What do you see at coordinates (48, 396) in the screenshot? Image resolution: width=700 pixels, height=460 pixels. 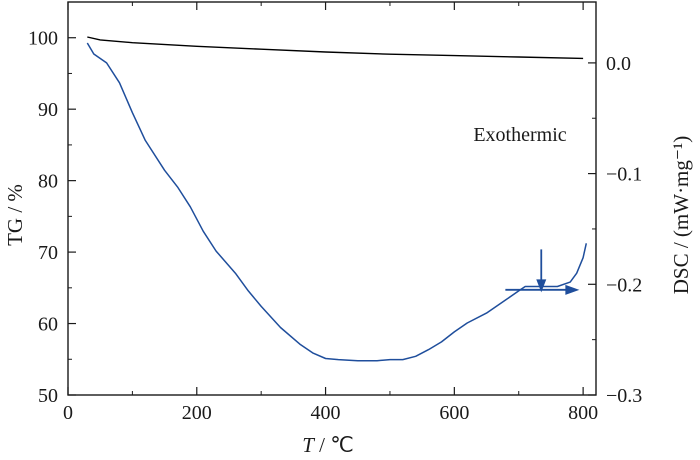 I see `left-y-tick-label: 50` at bounding box center [48, 396].